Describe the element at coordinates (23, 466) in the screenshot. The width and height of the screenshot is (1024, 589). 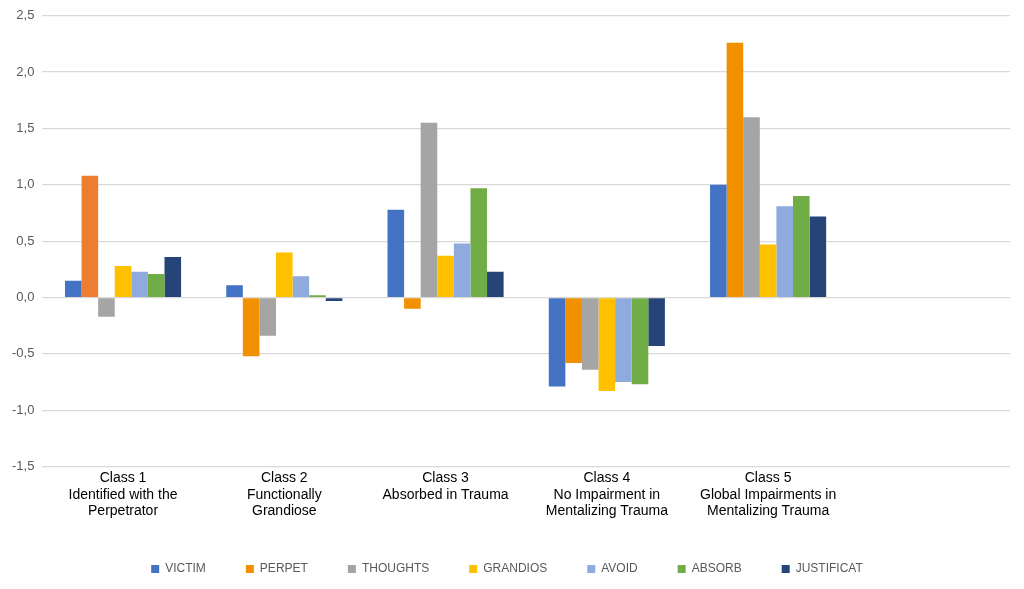
I see `y-tick-label: -1,5` at that location.